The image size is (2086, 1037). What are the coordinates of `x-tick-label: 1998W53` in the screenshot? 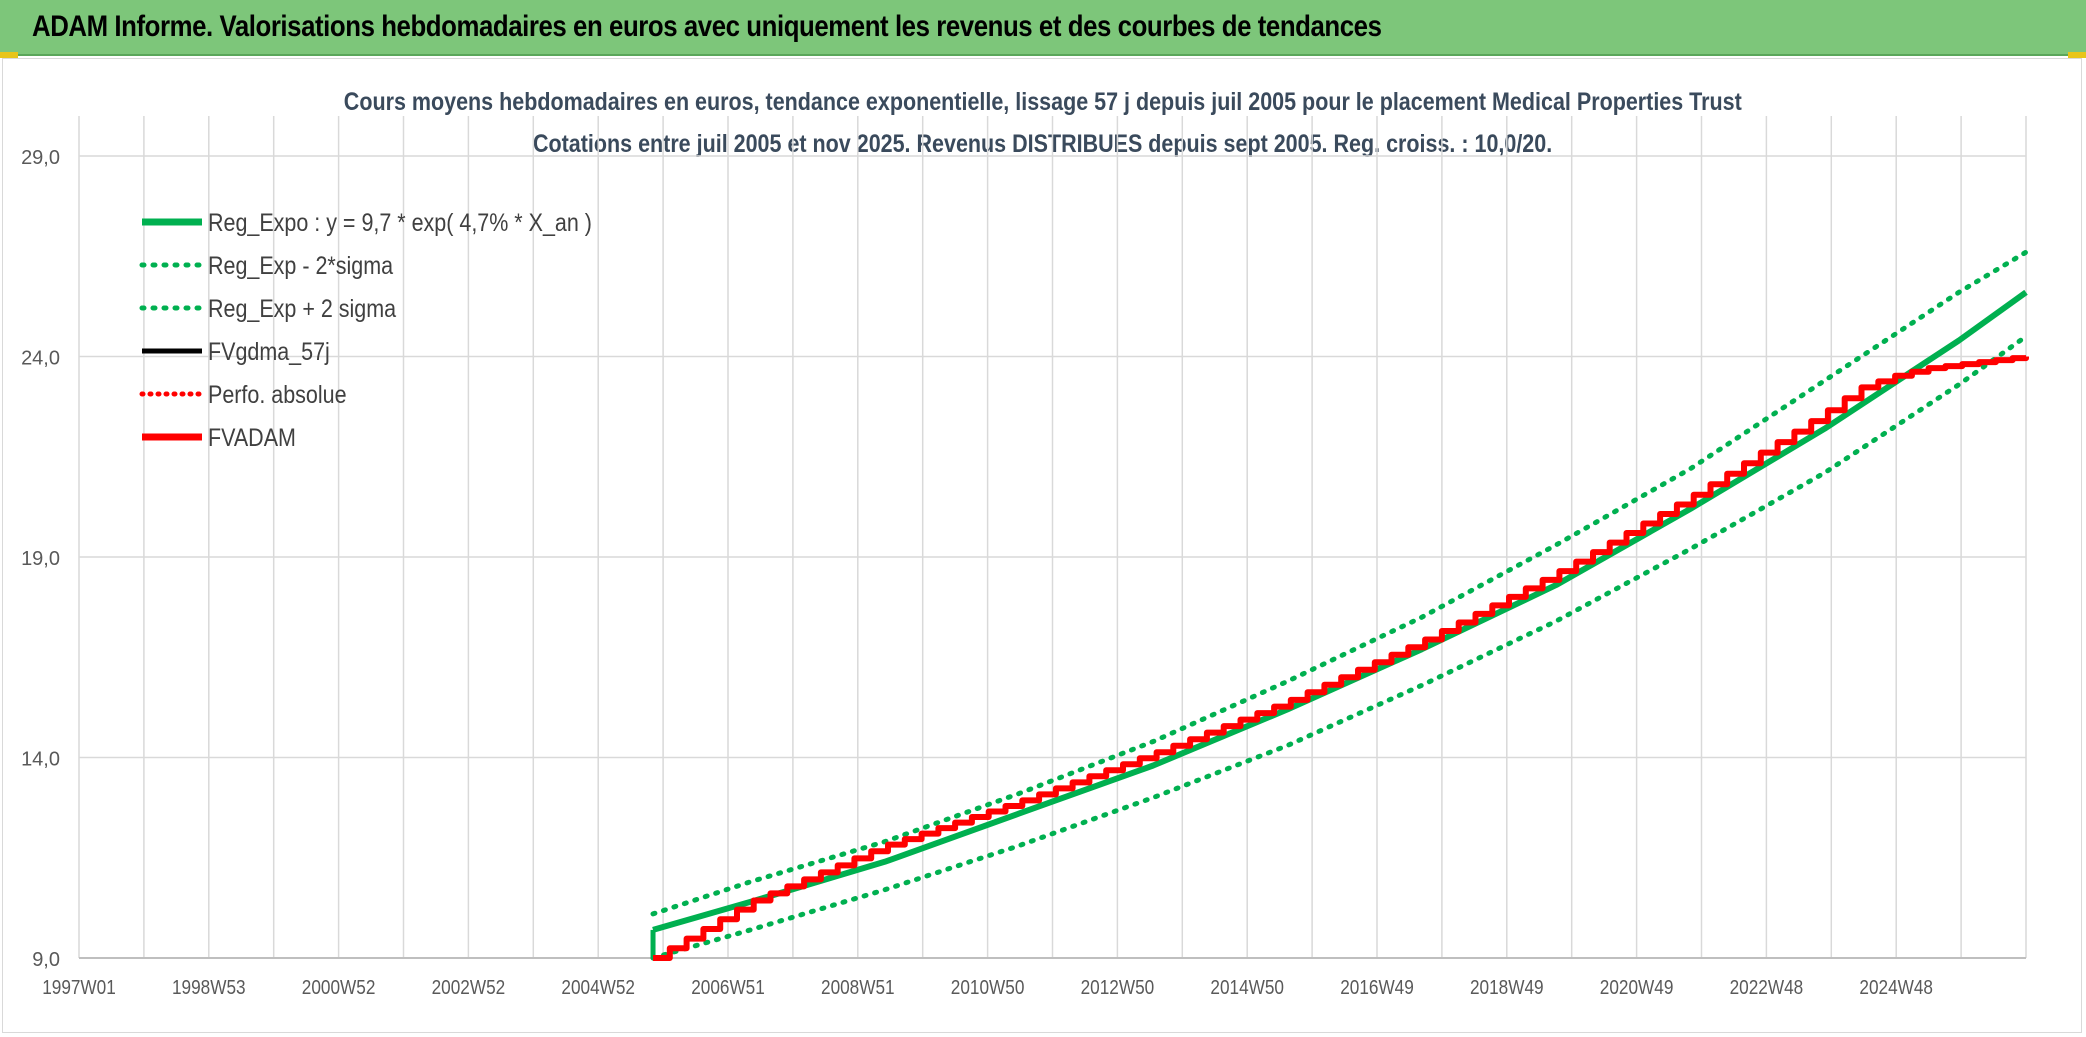 It's located at (209, 987).